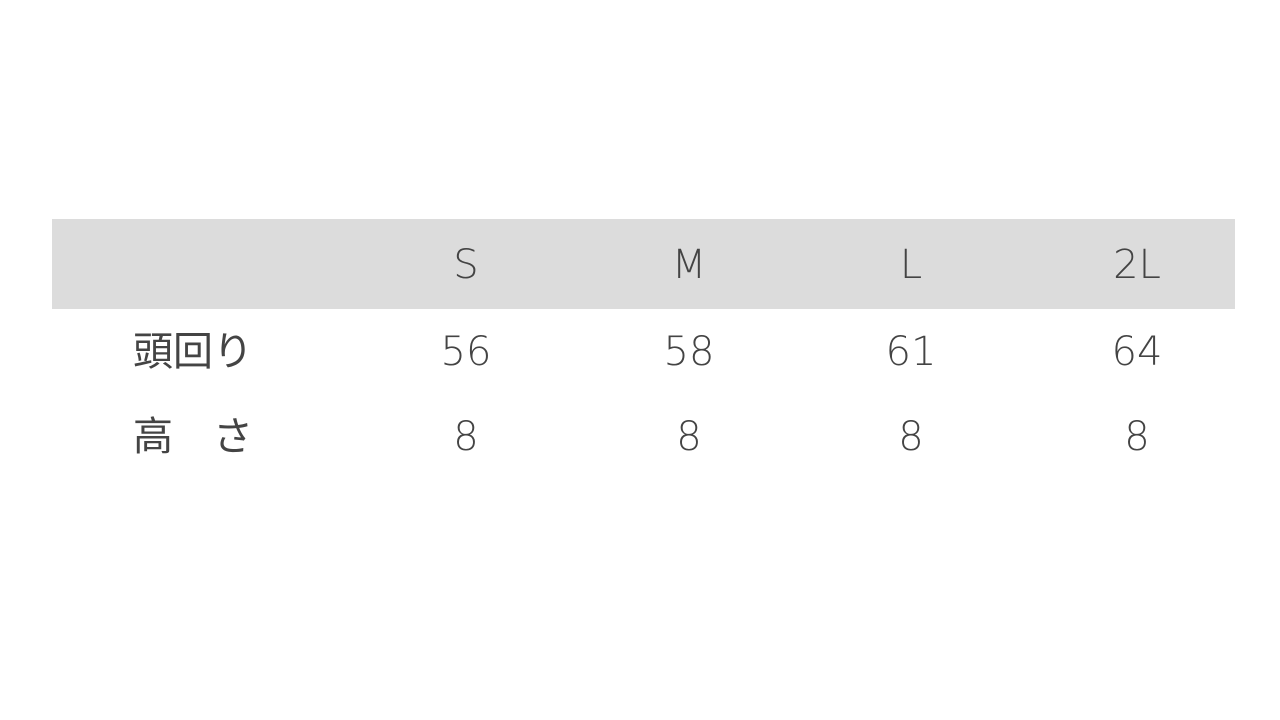 This screenshot has width=1280, height=720. What do you see at coordinates (689, 265) in the screenshot?
I see `column-header: M` at bounding box center [689, 265].